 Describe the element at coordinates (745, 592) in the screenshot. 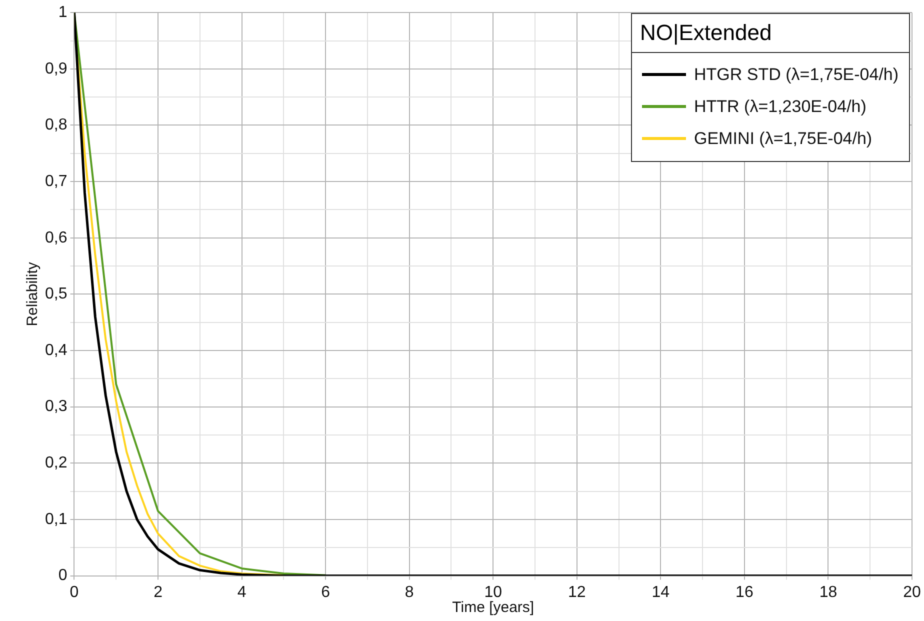

I see `x-tick-label: 16` at that location.